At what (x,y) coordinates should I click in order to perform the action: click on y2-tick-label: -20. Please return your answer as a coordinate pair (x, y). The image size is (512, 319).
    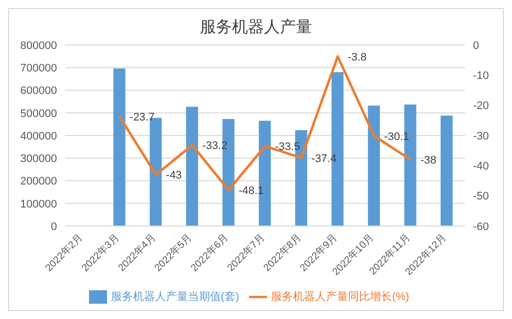
    Looking at the image, I should click on (481, 106).